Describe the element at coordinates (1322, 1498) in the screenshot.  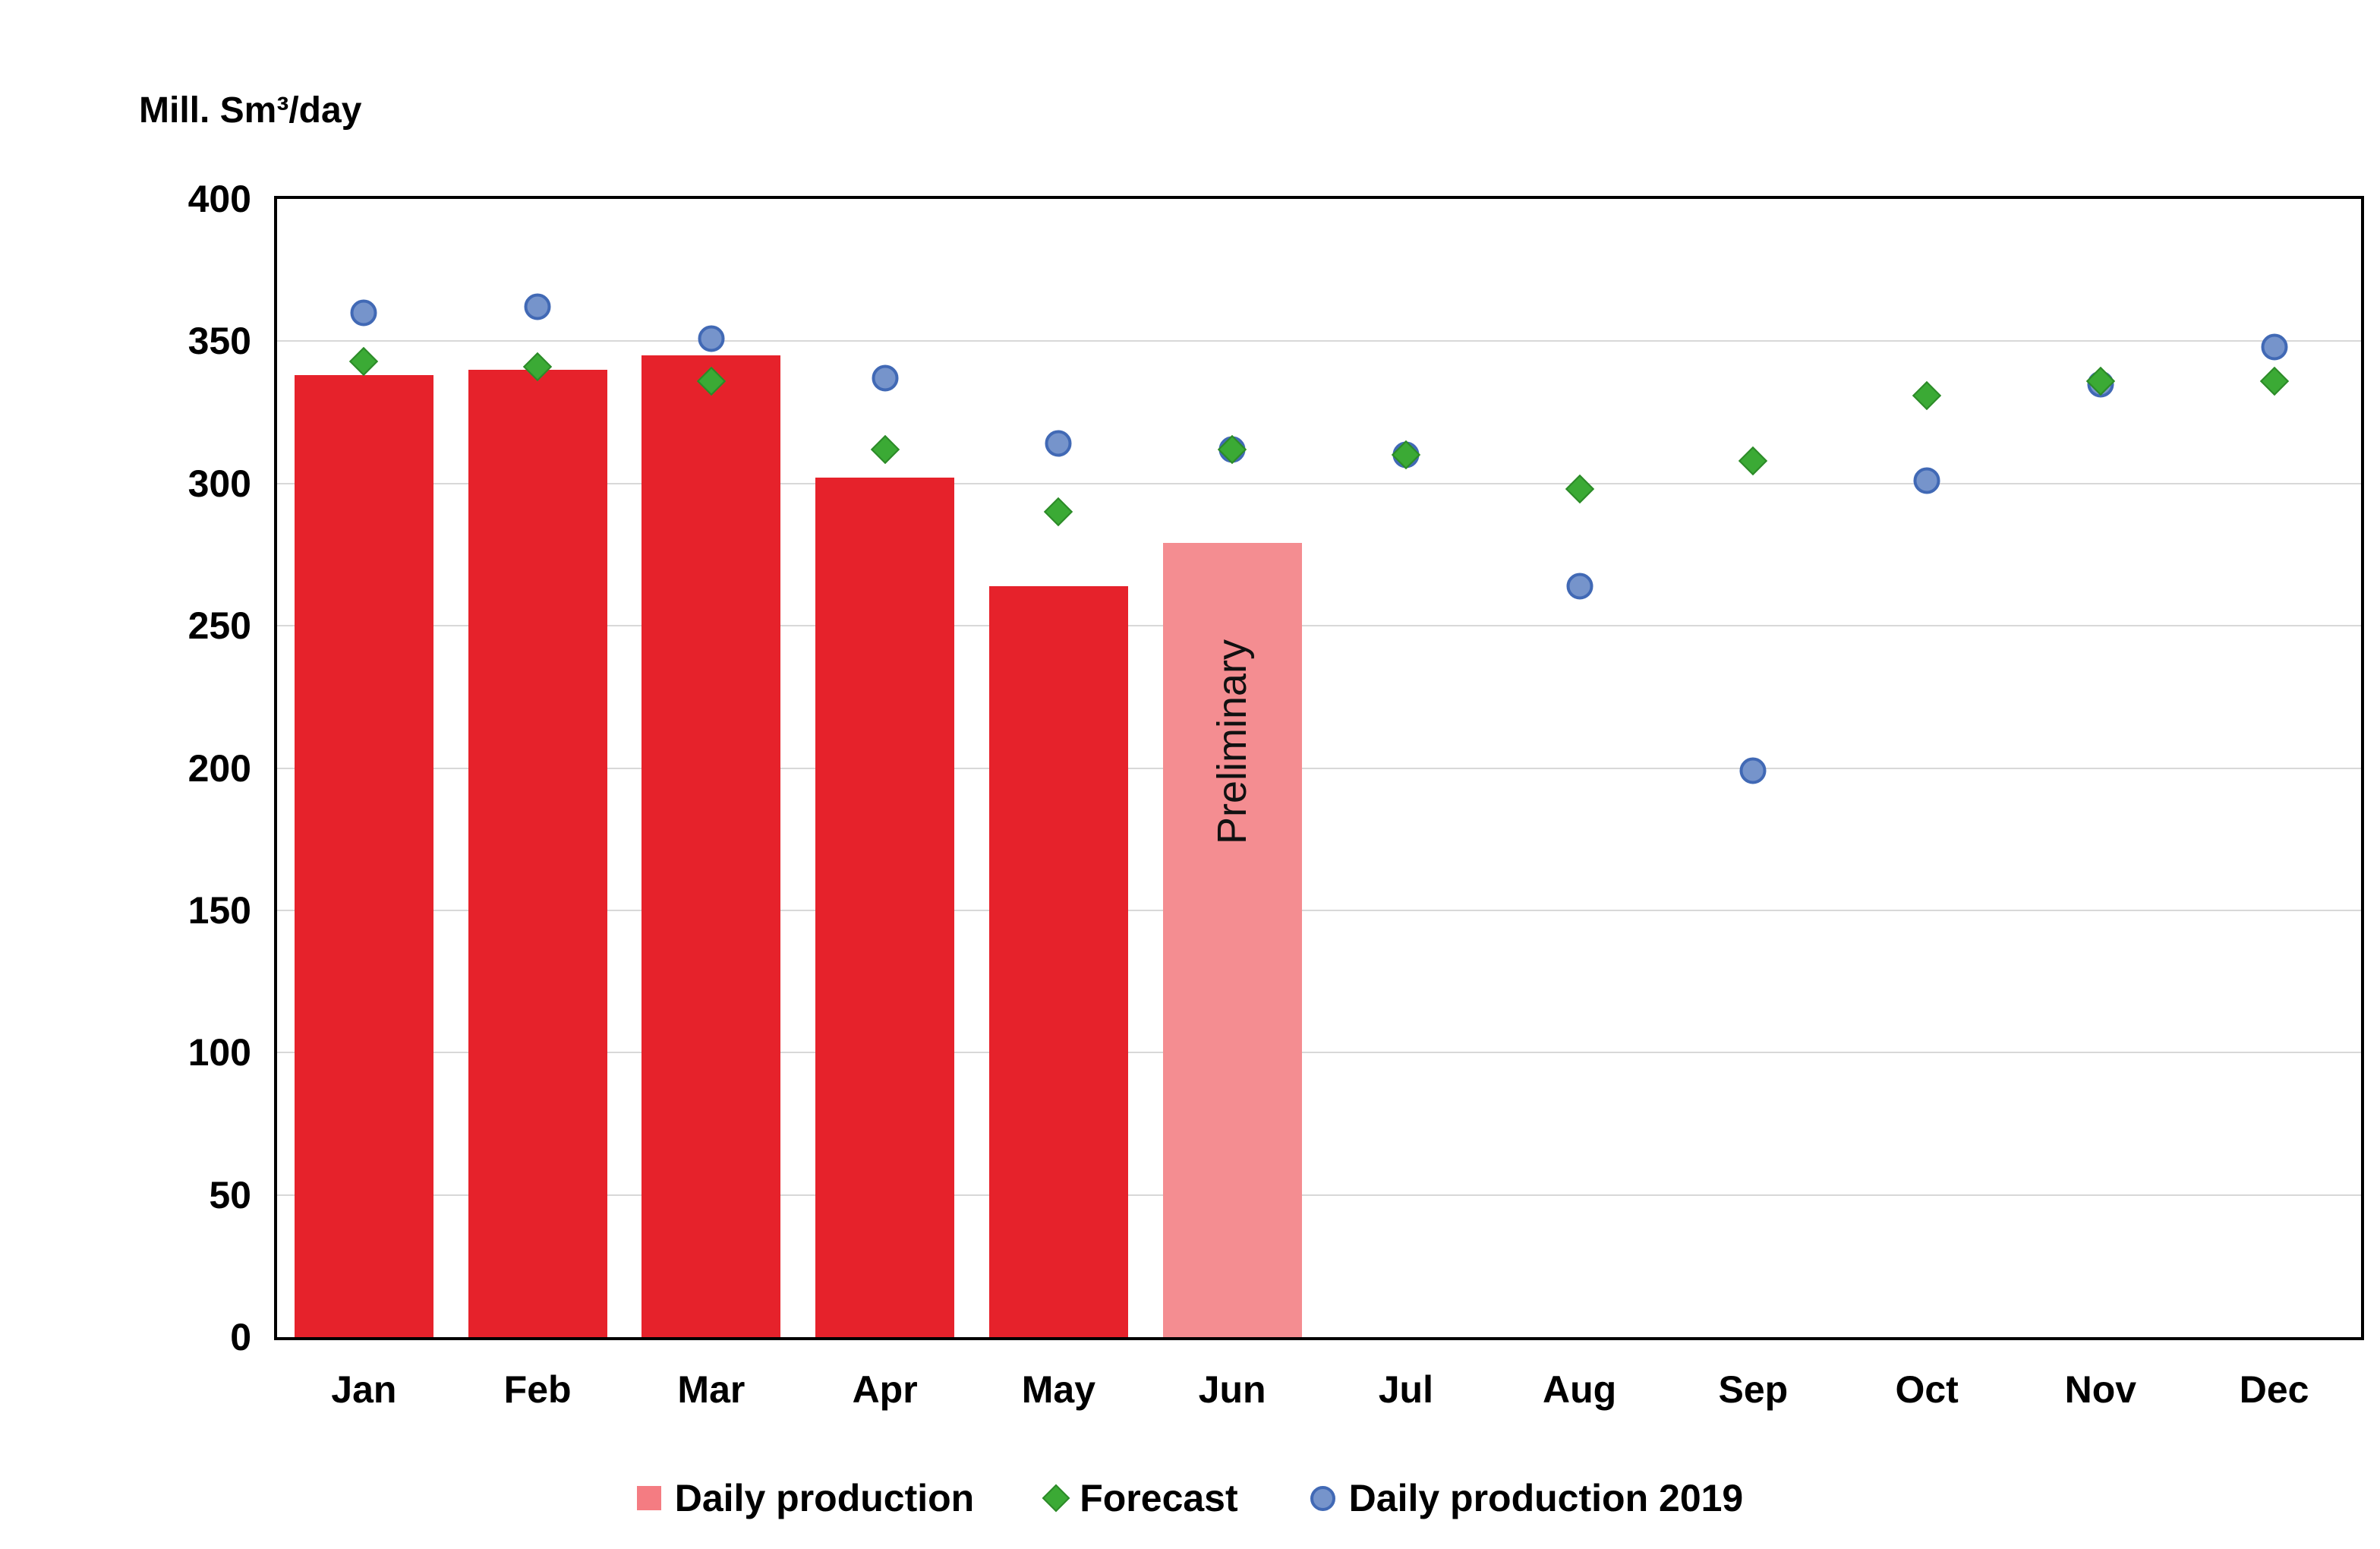
I see `legend-circle-marker` at that location.